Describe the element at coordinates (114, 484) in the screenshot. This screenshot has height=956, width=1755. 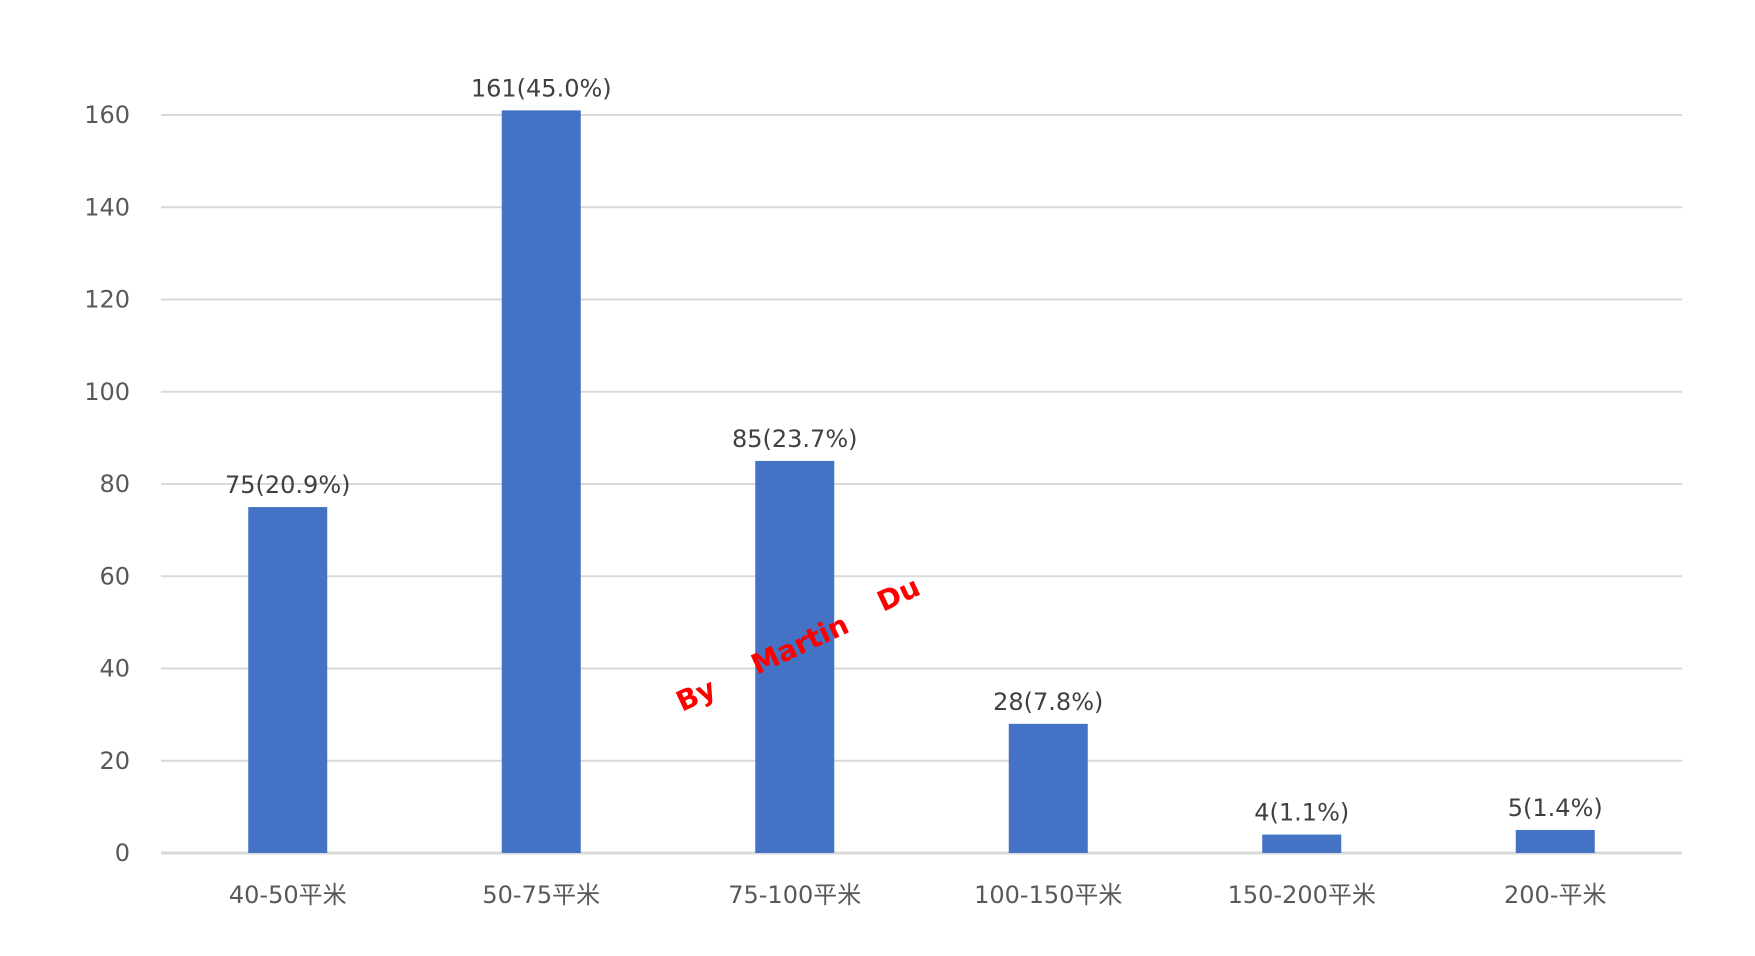
I see `y-tick-label: 80` at that location.